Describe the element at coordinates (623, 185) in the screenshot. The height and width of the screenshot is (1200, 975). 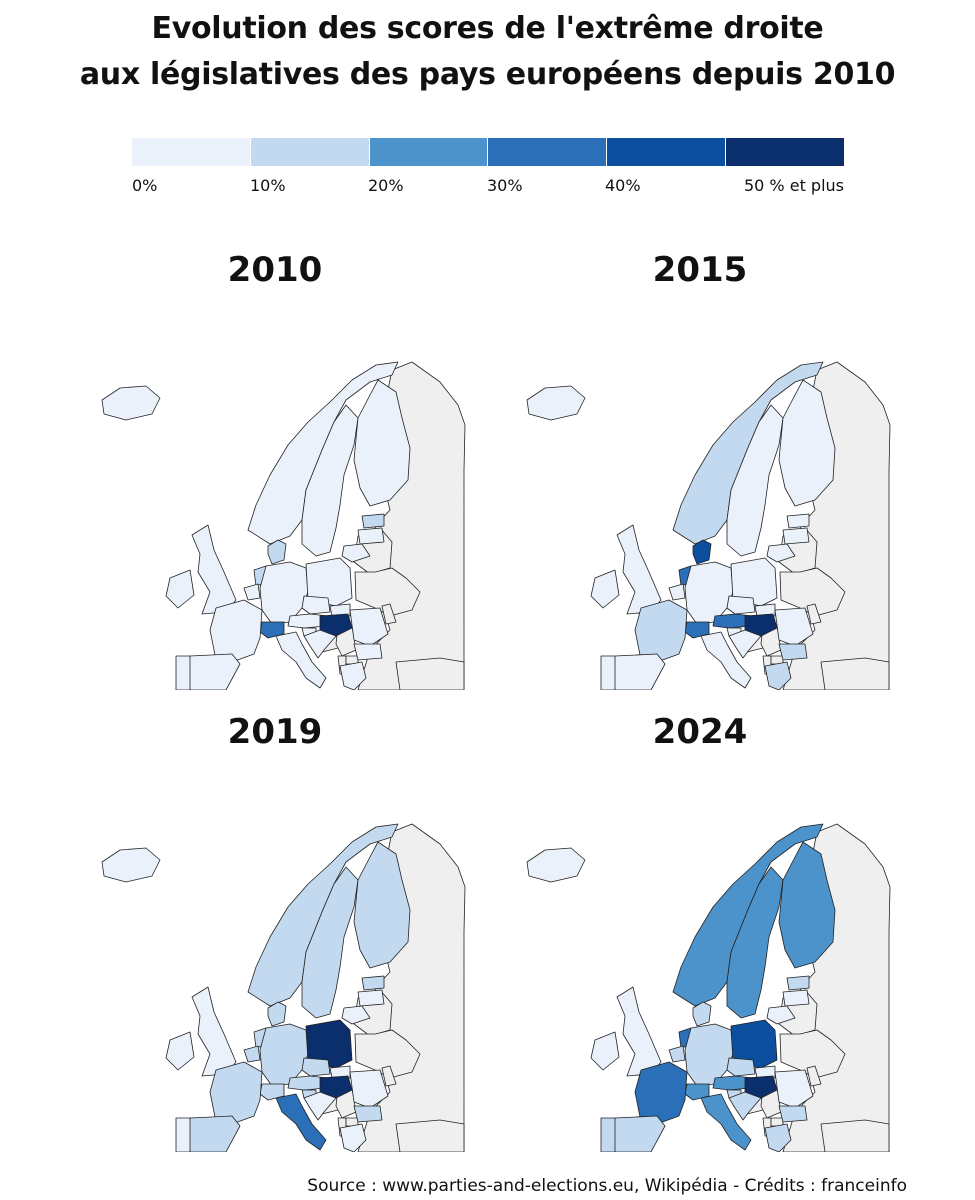
I see `legend-label: 40%` at that location.